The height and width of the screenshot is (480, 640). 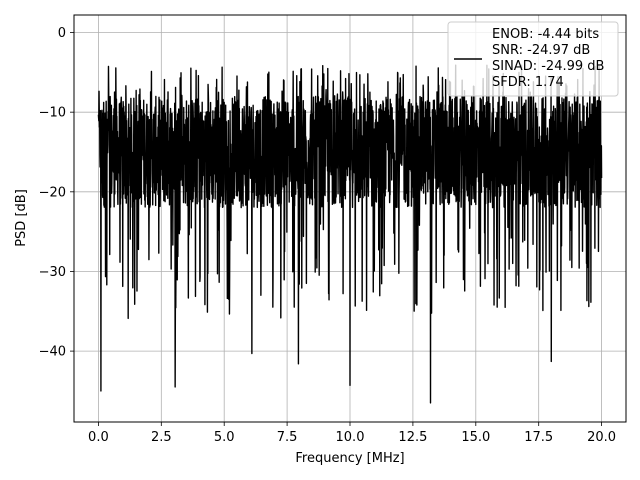 I want to click on x-tick-label: 2.5, so click(x=161, y=437).